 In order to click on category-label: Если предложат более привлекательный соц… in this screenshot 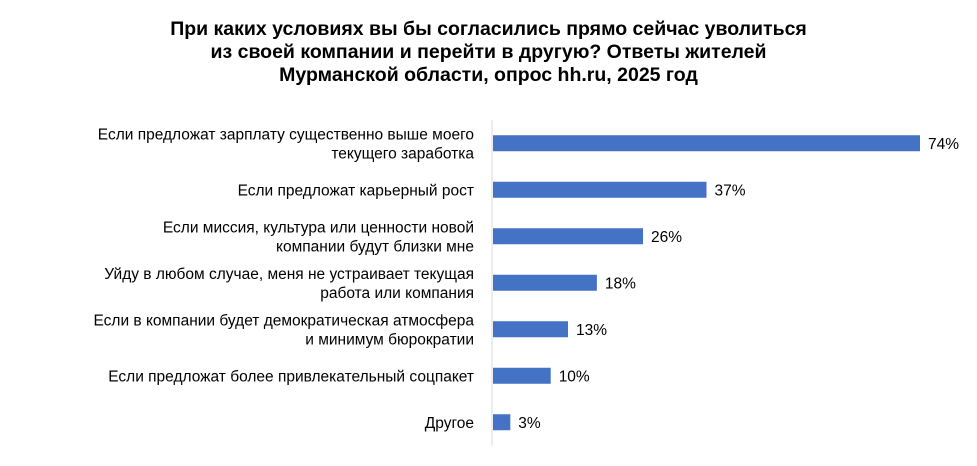, I will do `click(291, 376)`.